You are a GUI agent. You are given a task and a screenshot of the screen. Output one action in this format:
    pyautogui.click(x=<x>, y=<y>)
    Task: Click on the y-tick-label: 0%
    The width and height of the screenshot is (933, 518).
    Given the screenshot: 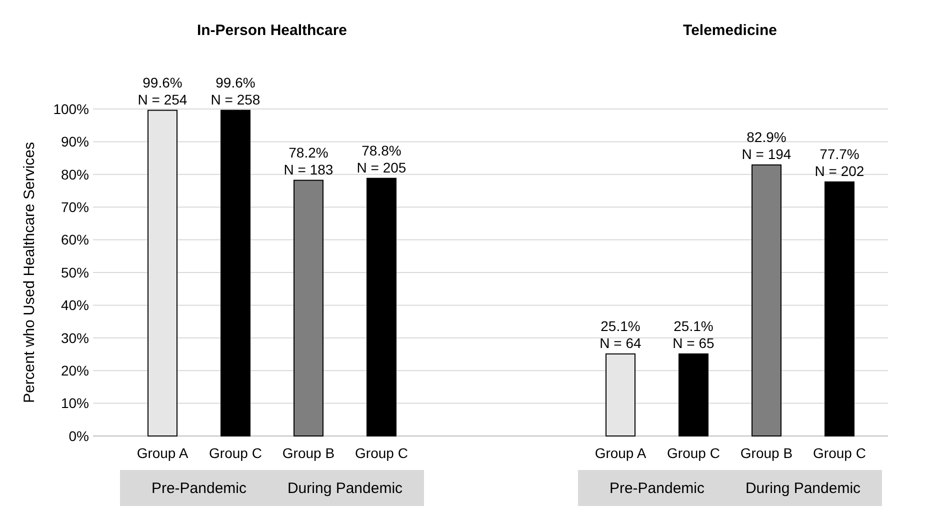 What is the action you would take?
    pyautogui.click(x=78, y=436)
    